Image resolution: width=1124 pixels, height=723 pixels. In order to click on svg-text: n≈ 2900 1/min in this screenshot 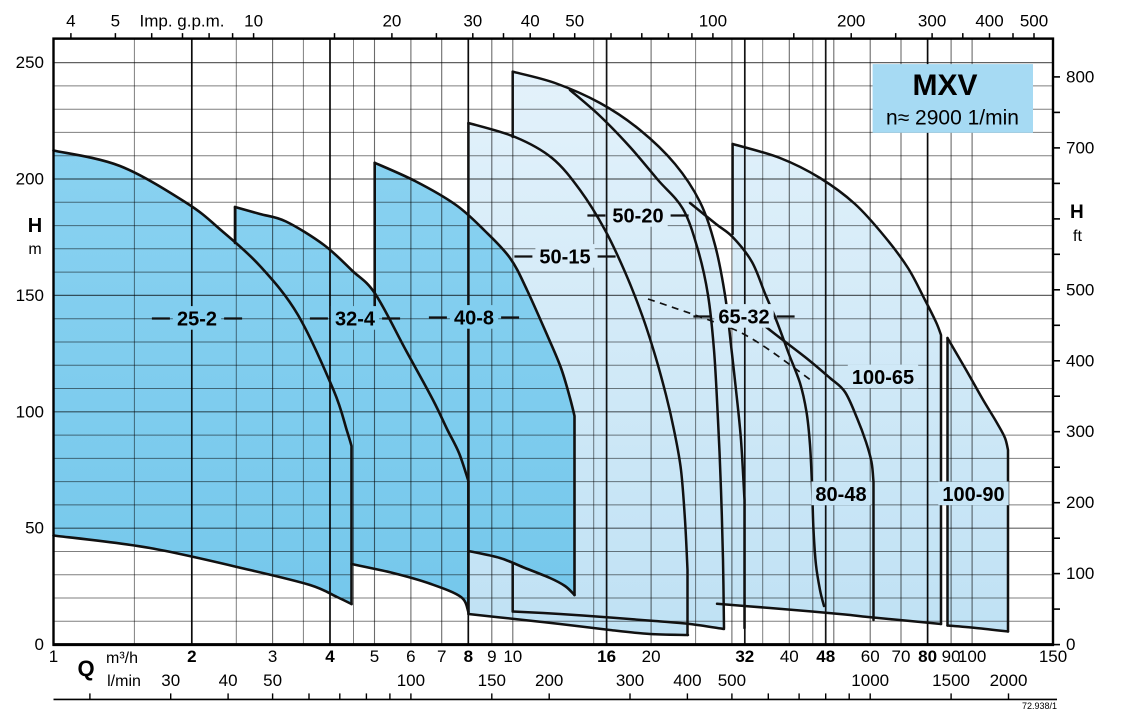, I will do `click(952, 118)`.